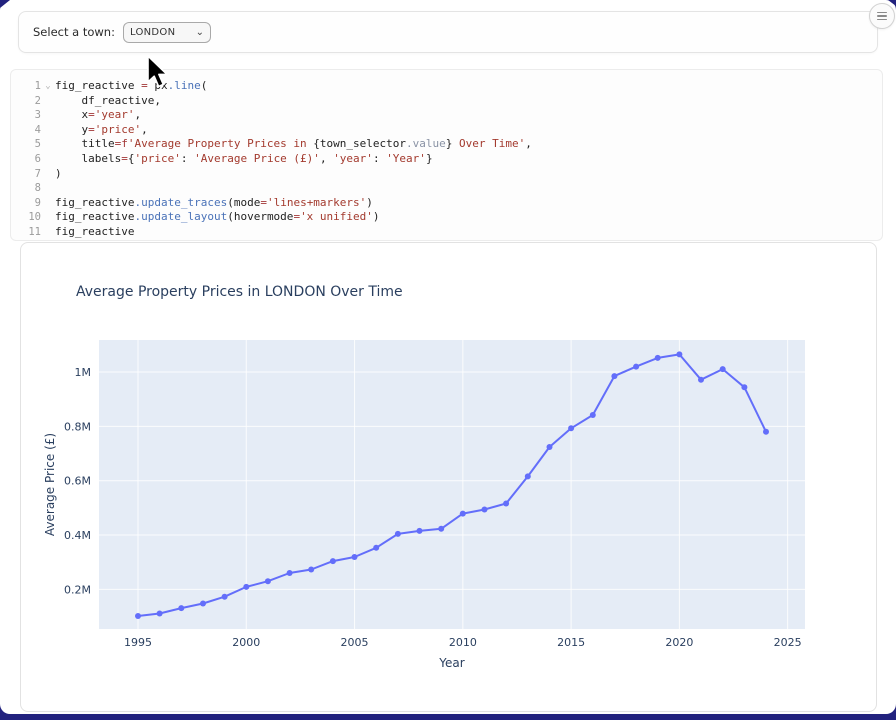 The height and width of the screenshot is (720, 896). Describe the element at coordinates (50, 484) in the screenshot. I see `y-axis-title: Average Price (£)` at that location.